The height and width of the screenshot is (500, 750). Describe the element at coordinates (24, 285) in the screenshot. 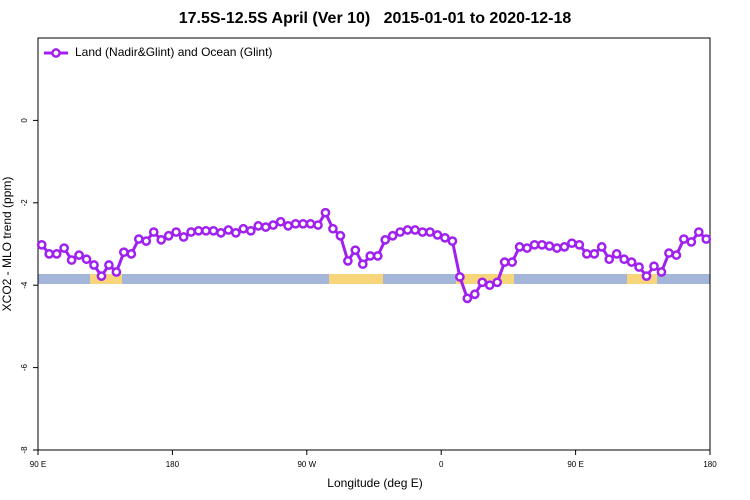

I see `y-tick-label: -4` at that location.